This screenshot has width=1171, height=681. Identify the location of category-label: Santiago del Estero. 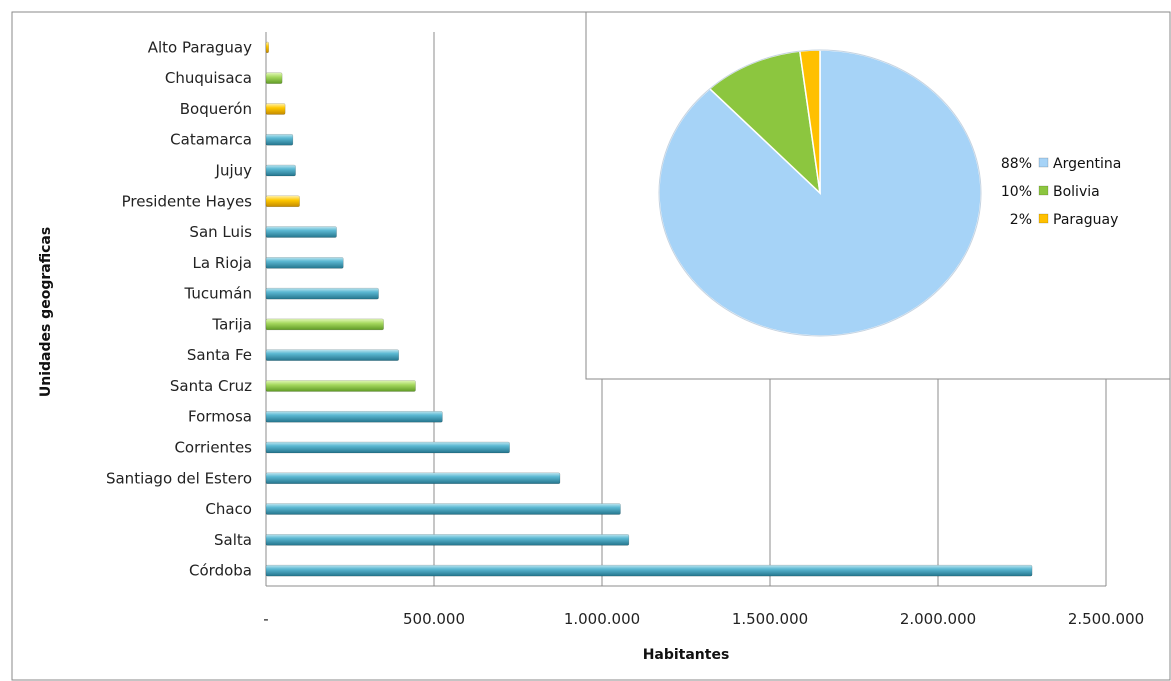
(179, 478).